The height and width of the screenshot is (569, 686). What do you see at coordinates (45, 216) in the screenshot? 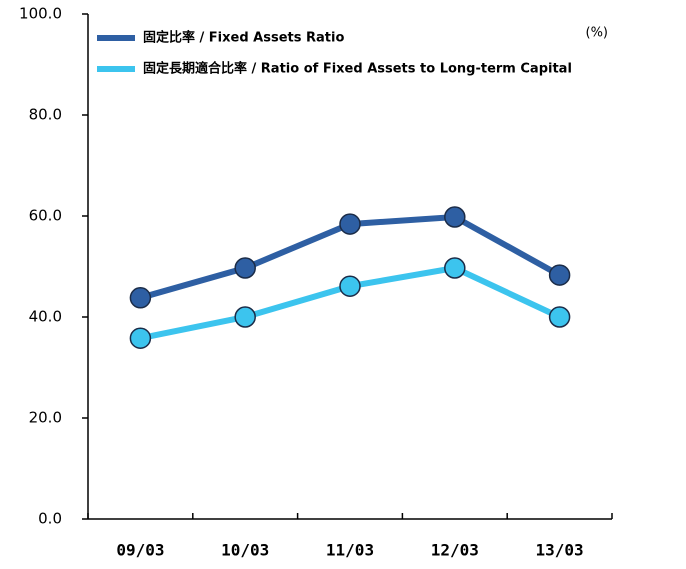
I see `y-tick-label: 60.0` at bounding box center [45, 216].